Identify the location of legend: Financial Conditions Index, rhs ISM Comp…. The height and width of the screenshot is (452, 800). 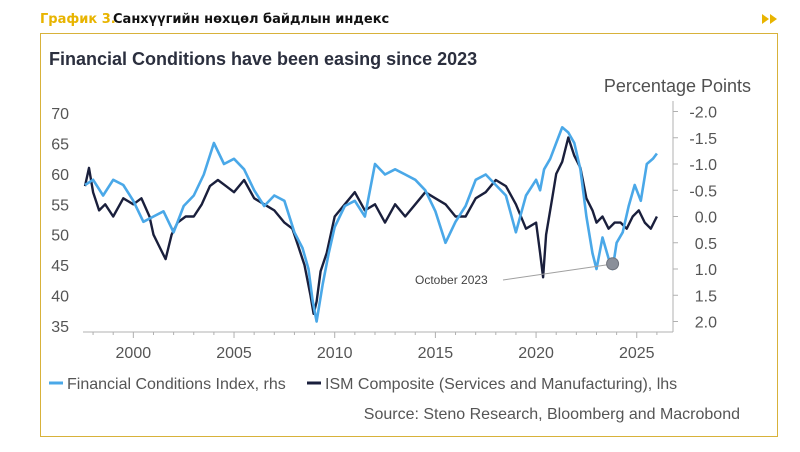
(363, 384).